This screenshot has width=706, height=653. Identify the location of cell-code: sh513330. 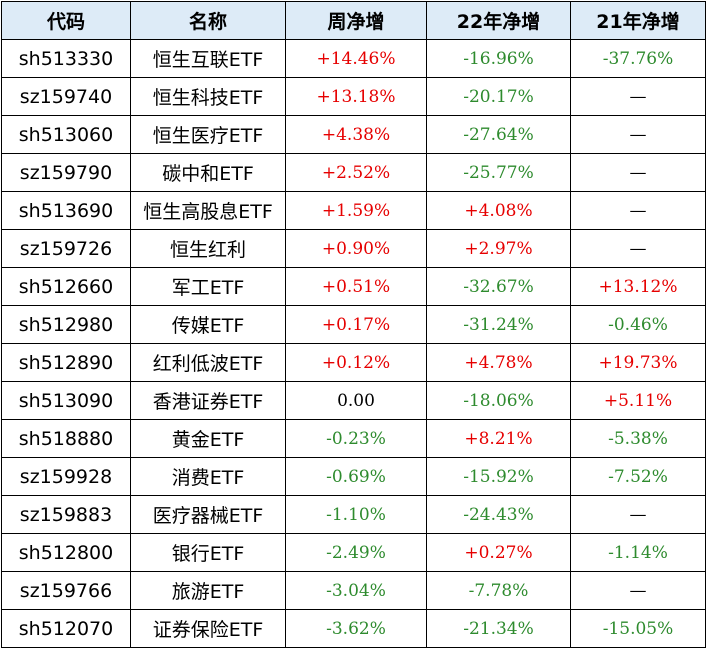
(66, 58).